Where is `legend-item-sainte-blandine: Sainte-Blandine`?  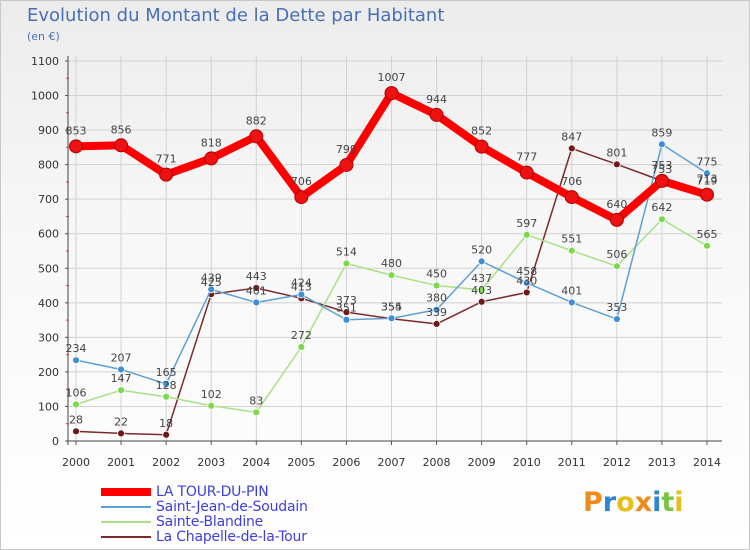
legend-item-sainte-blandine: Sainte-Blandine is located at coordinates (231, 522).